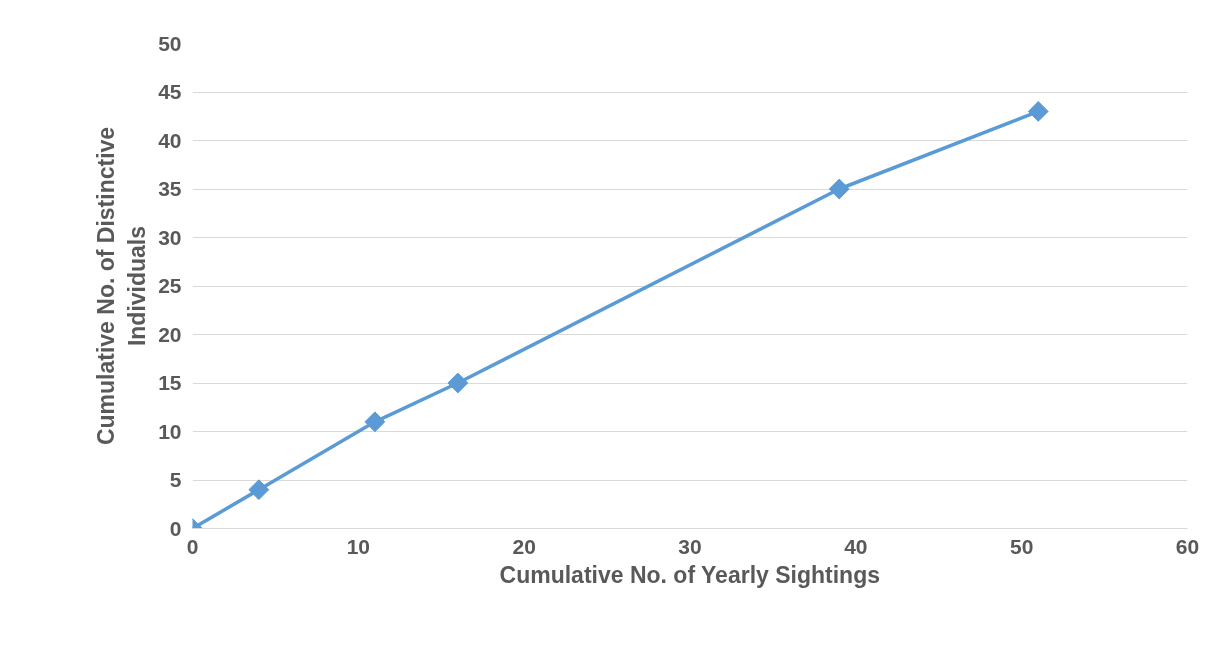  What do you see at coordinates (524, 546) in the screenshot?
I see `x-tick-label: 20` at bounding box center [524, 546].